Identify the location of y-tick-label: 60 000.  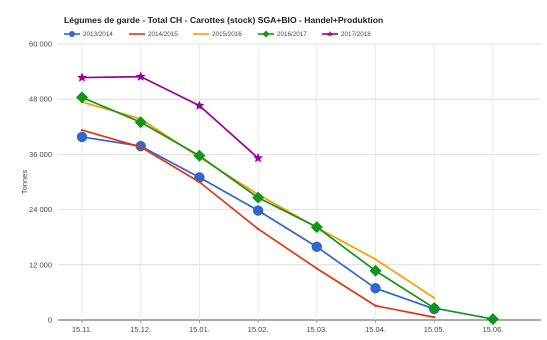
(40, 44).